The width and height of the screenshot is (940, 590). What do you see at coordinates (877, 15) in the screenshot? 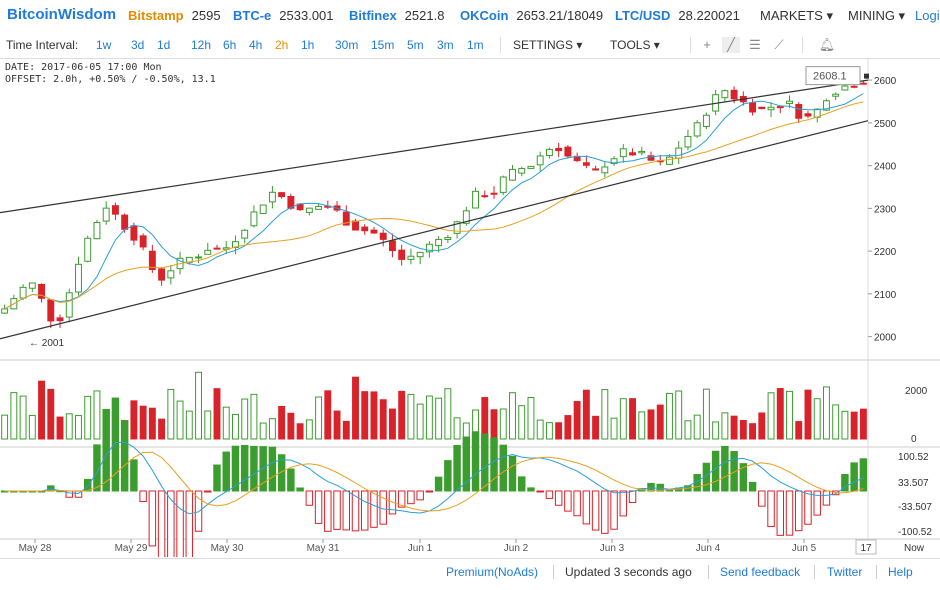
I see `mining-menu: MINING ▾` at bounding box center [877, 15].